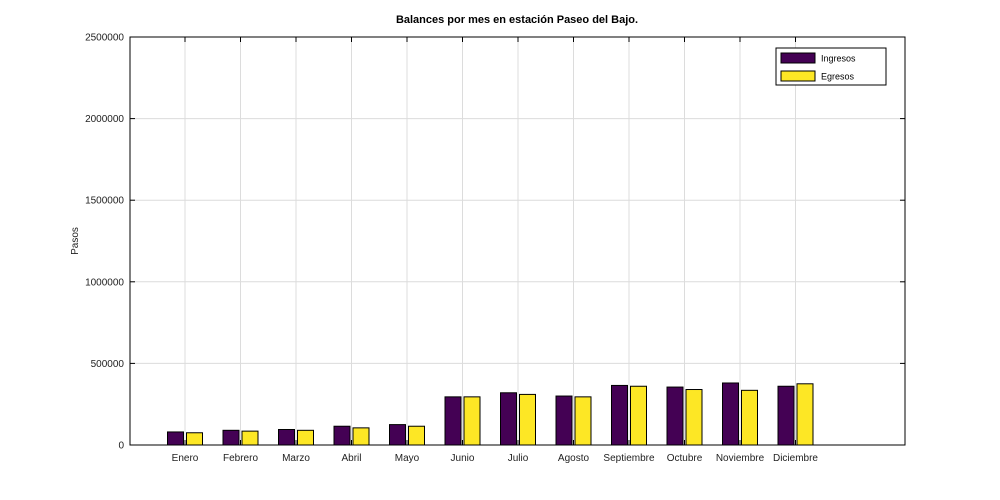 This screenshot has height=500, width=1000. What do you see at coordinates (194, 439) in the screenshot?
I see `bar-egresos-enero` at bounding box center [194, 439].